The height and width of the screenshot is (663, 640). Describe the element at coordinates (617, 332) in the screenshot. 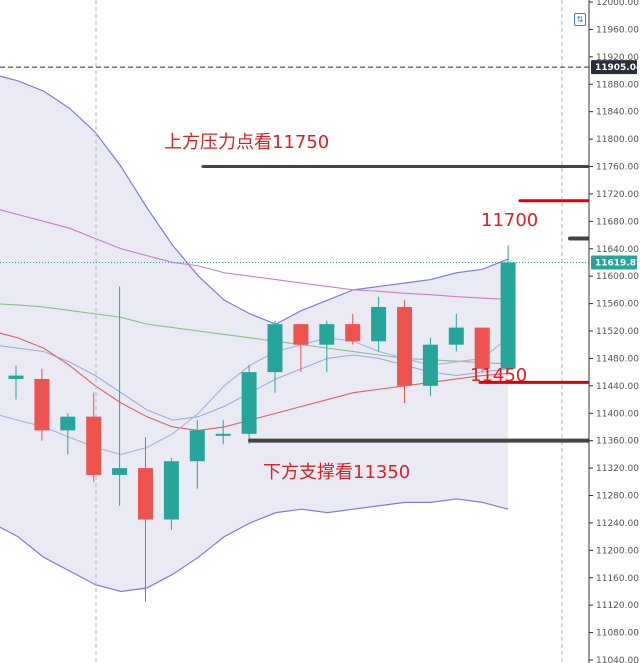

I see `tick-label: 11520.00` at that location.